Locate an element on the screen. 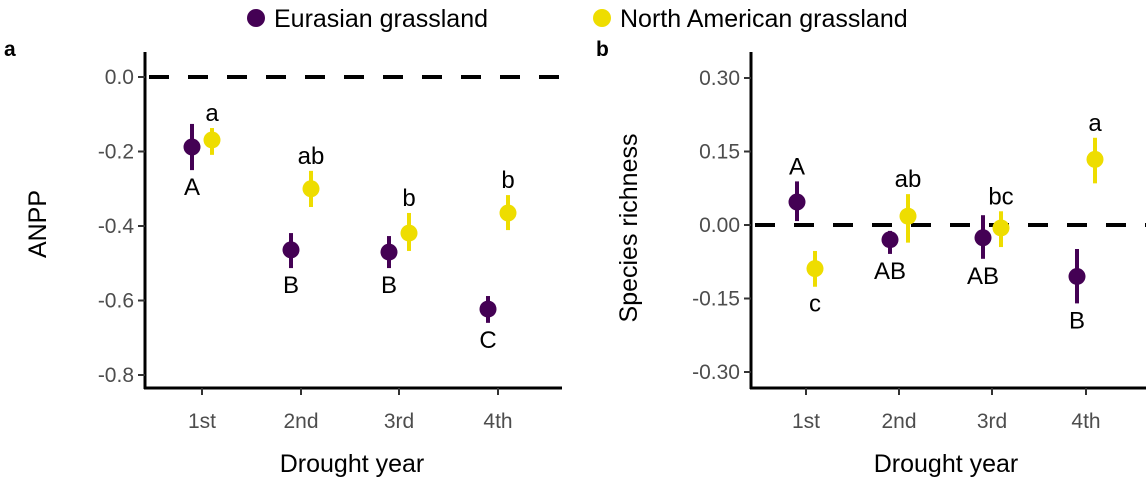  significance-letter: C is located at coordinates (487, 340).